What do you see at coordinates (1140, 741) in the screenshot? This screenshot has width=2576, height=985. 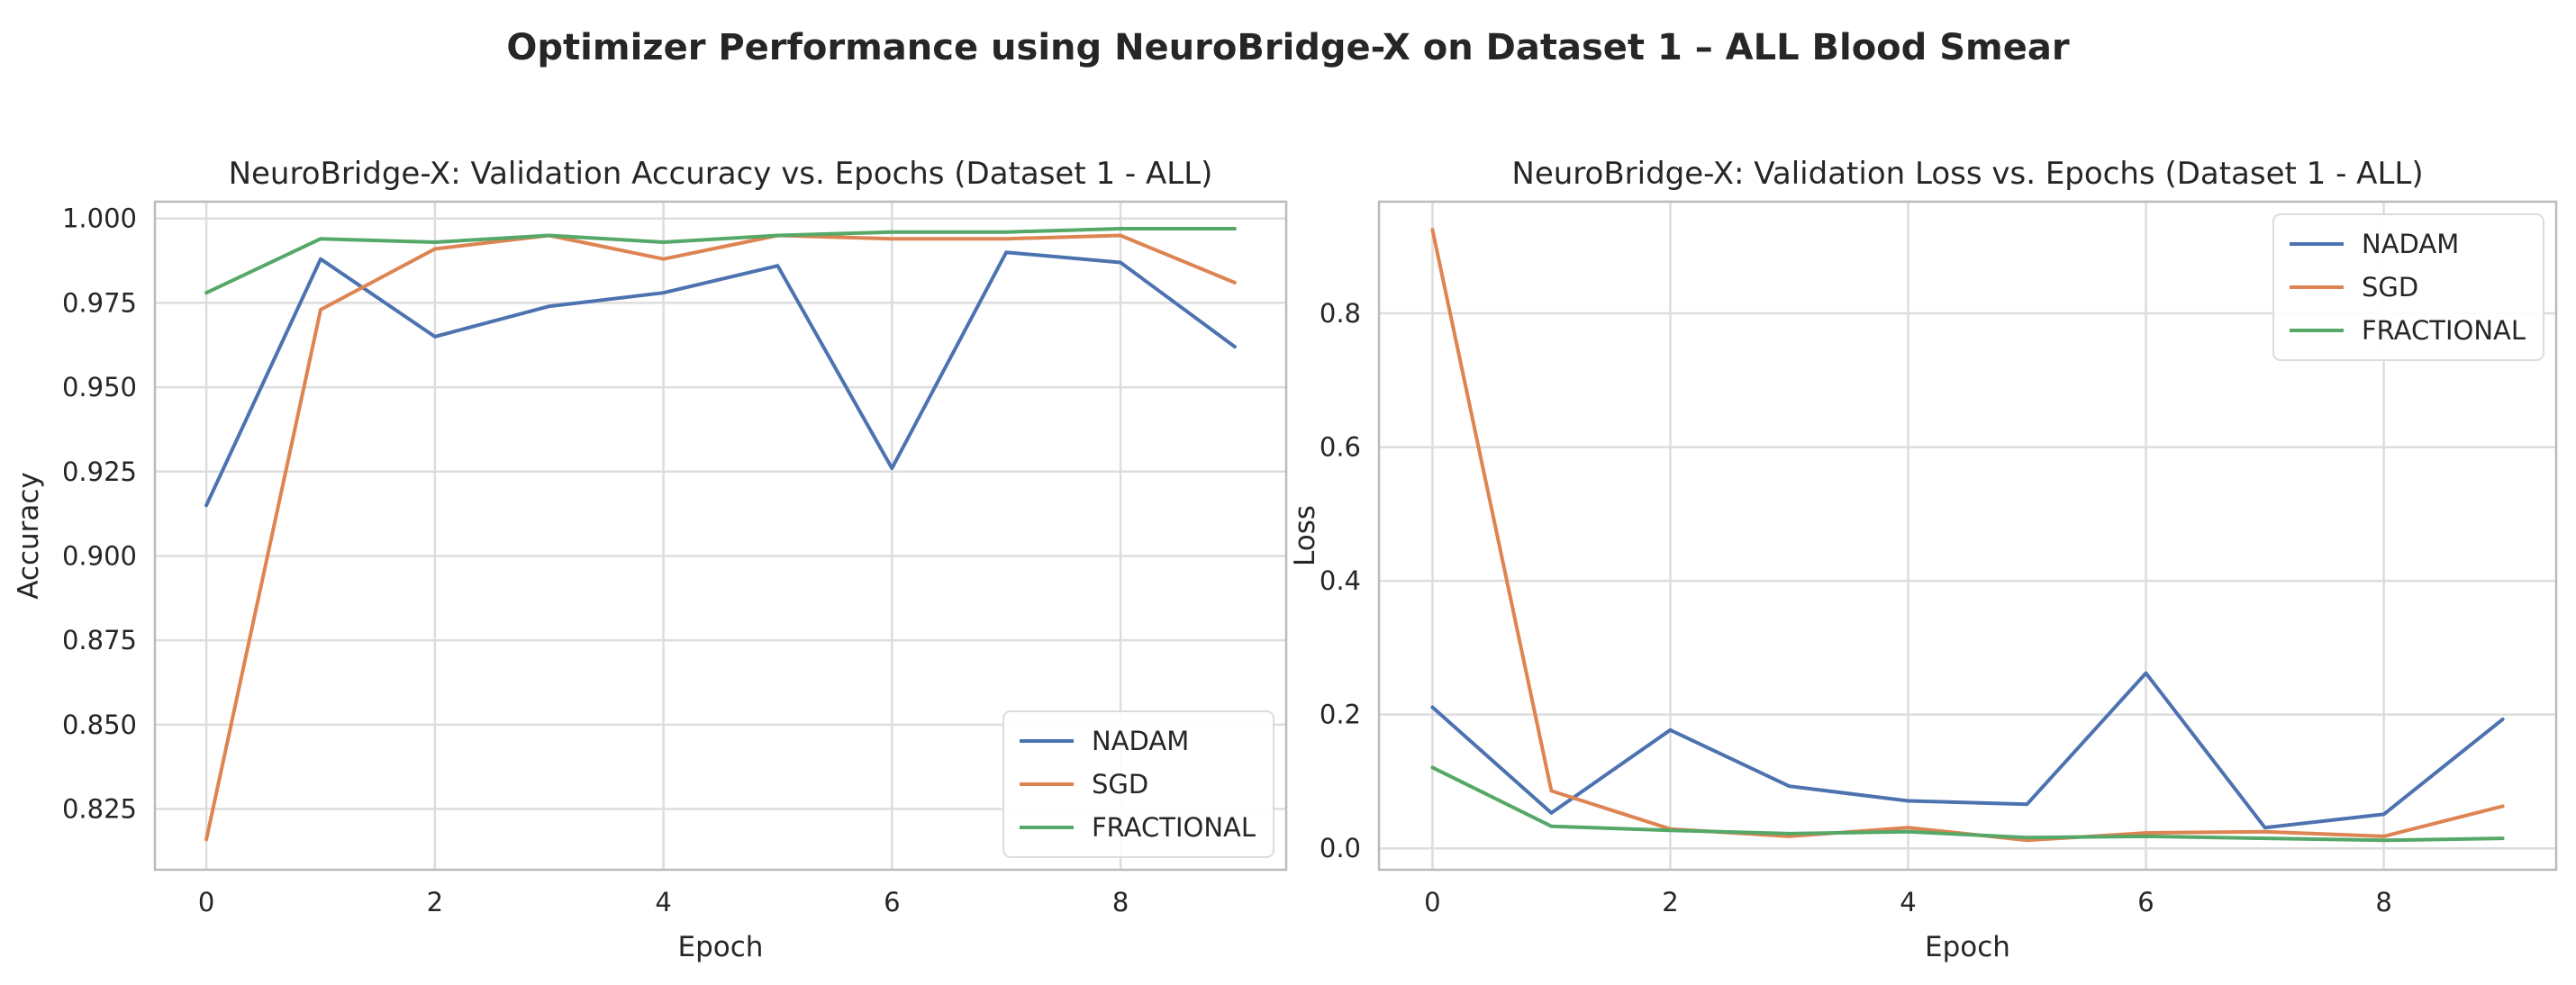 I see `accuracy-legend-label-nadam: NADAM` at bounding box center [1140, 741].